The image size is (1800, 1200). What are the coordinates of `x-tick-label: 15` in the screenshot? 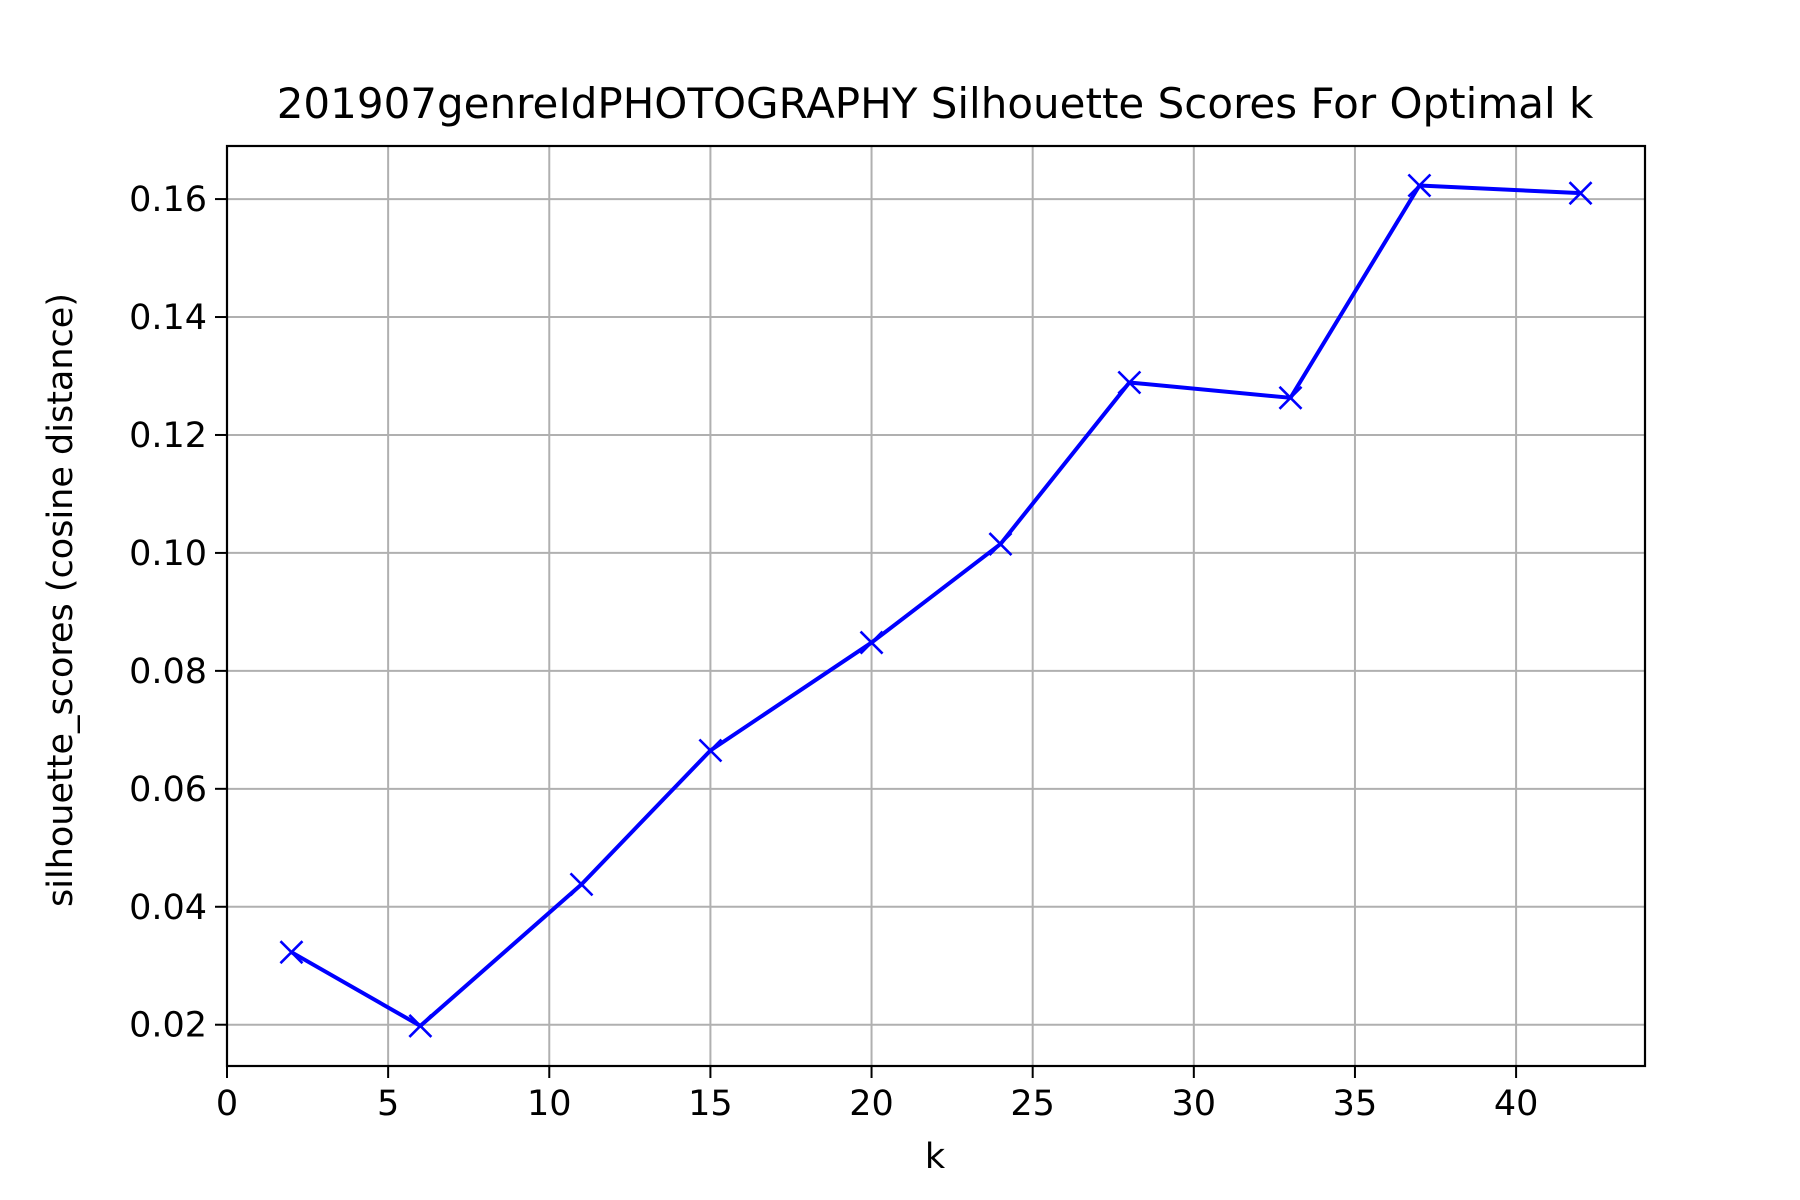 It's located at (710, 1104).